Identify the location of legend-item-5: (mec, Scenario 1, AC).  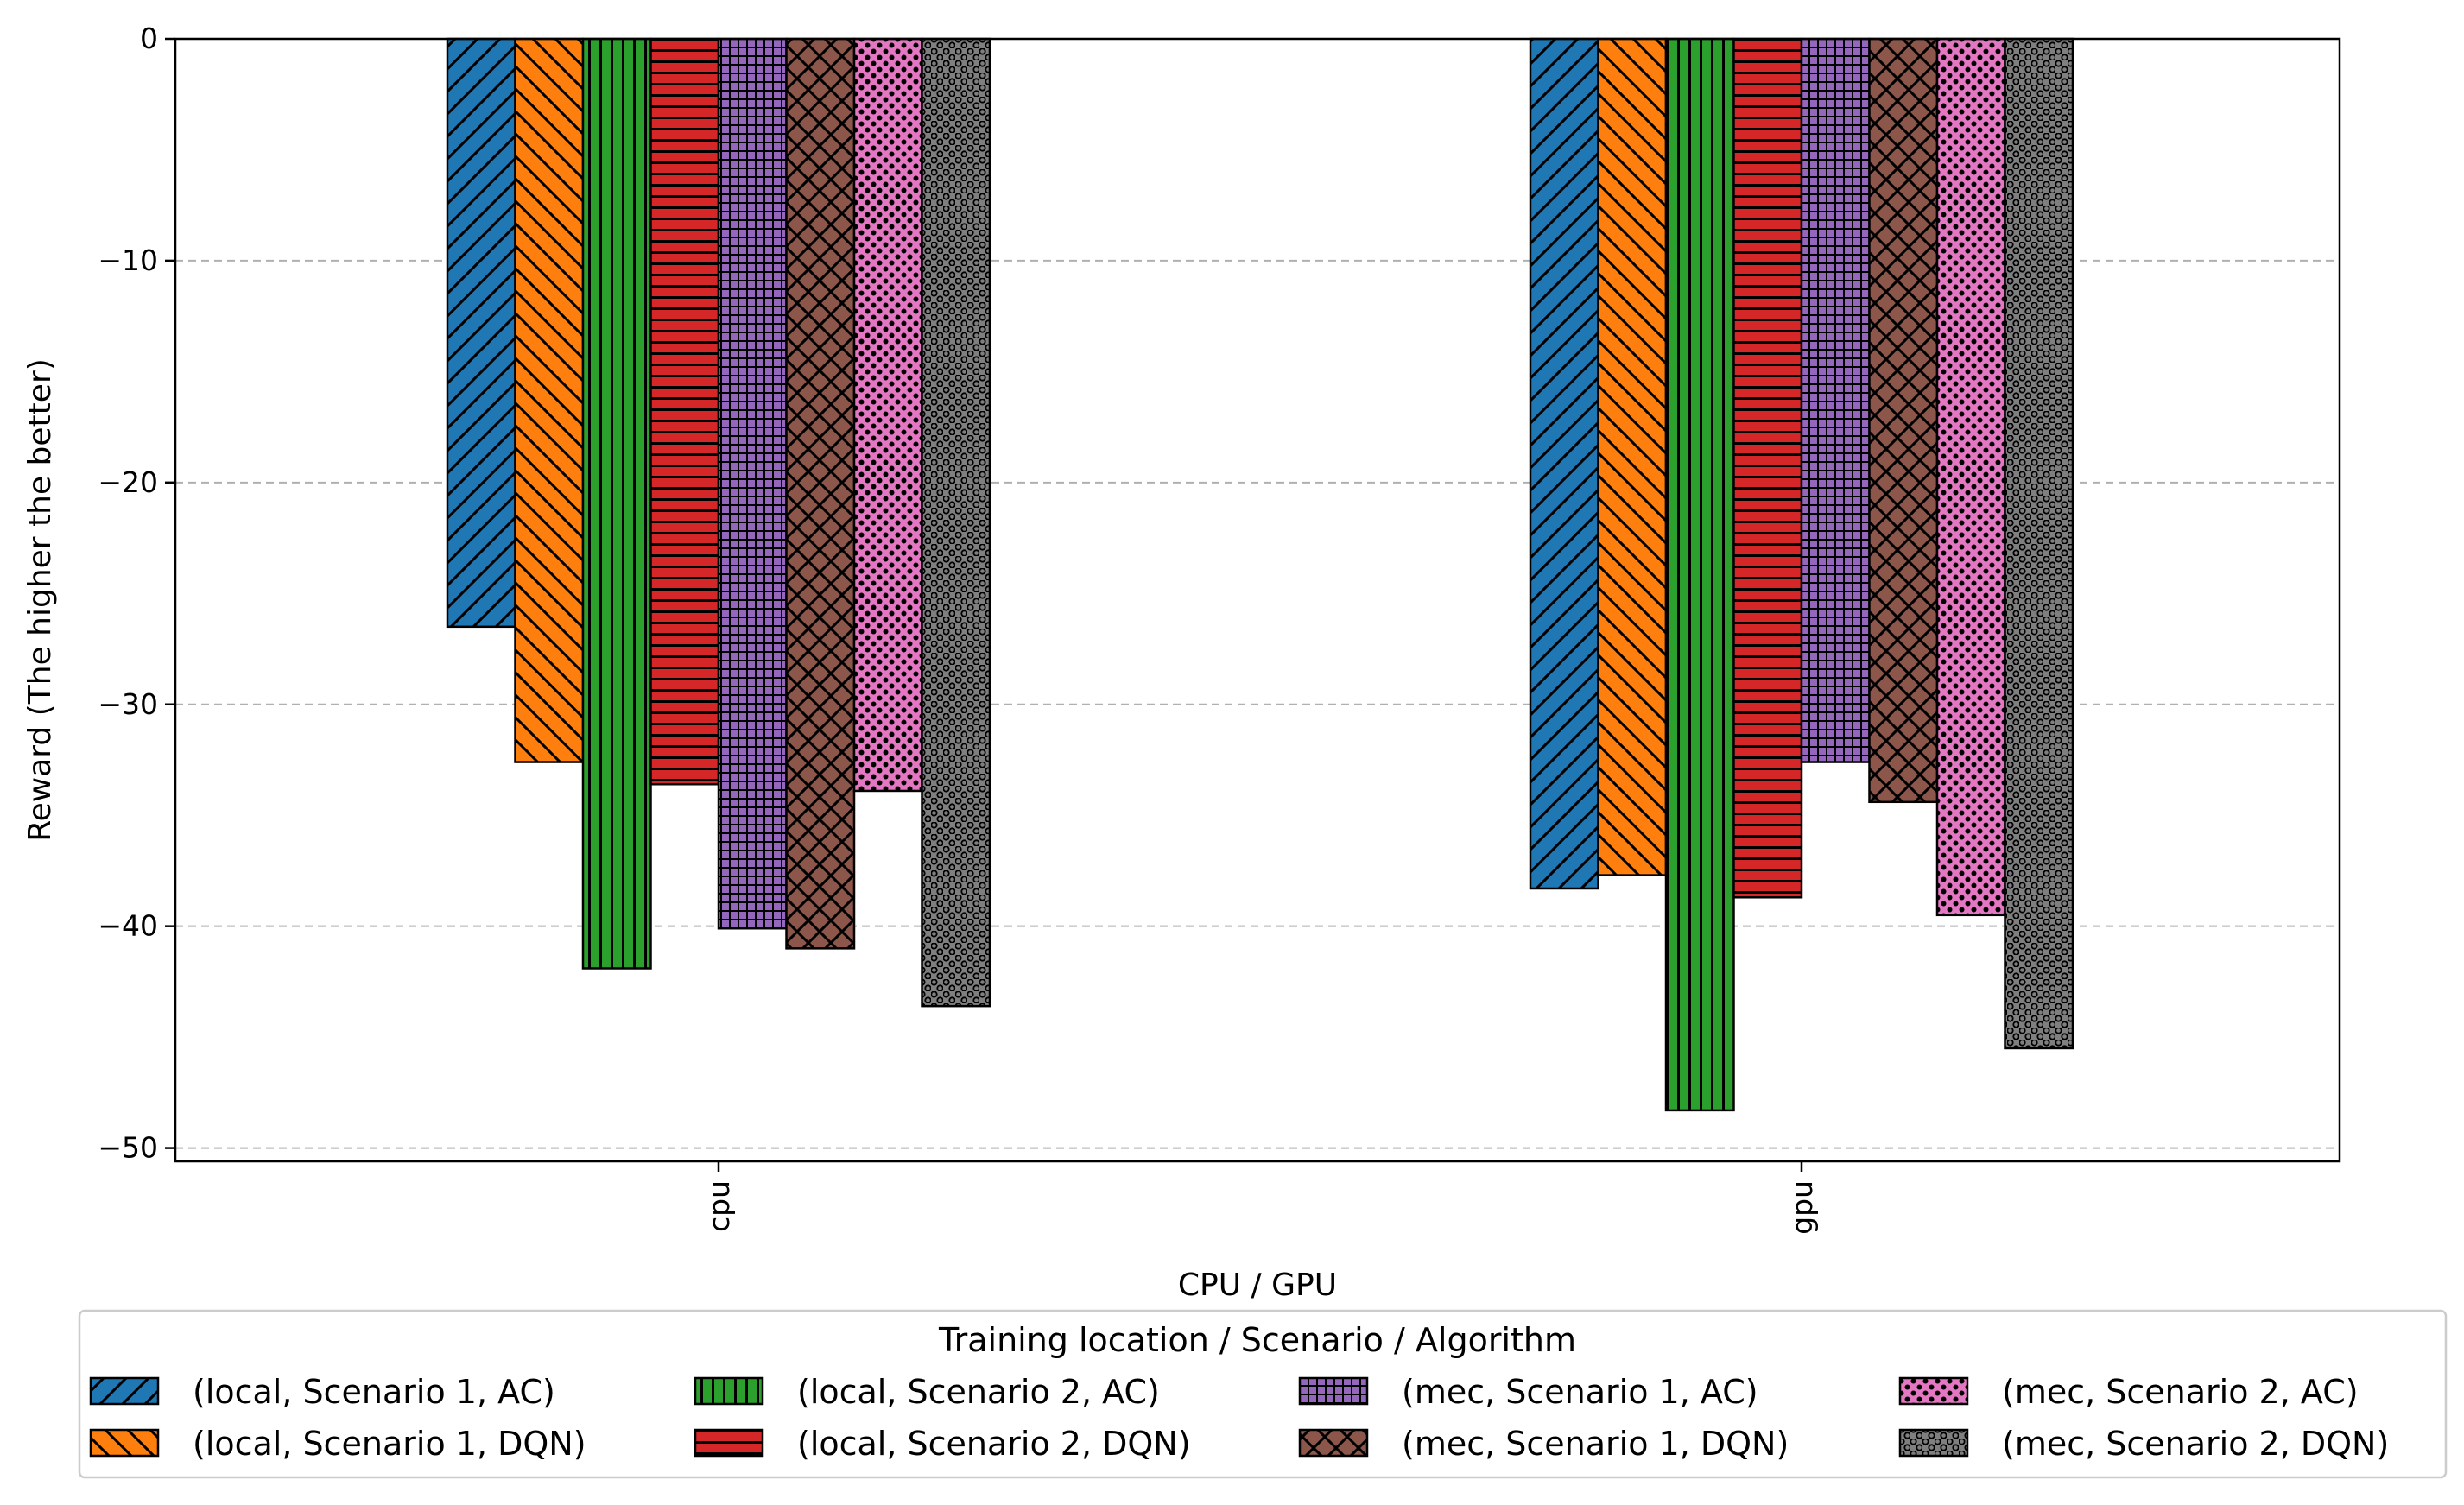
(1528, 1392).